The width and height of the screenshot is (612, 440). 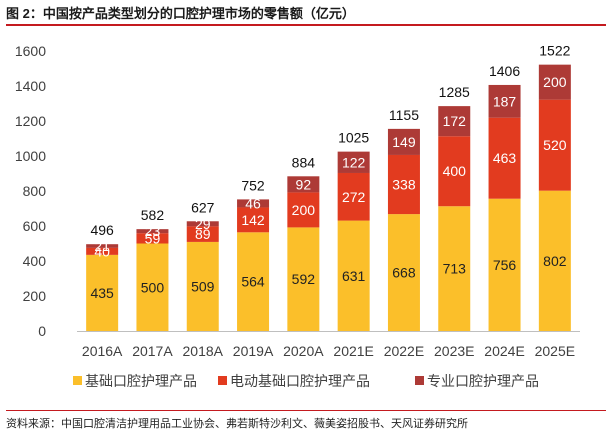 I want to click on legend-item-1: 基础口腔护理产品, so click(x=135, y=381).